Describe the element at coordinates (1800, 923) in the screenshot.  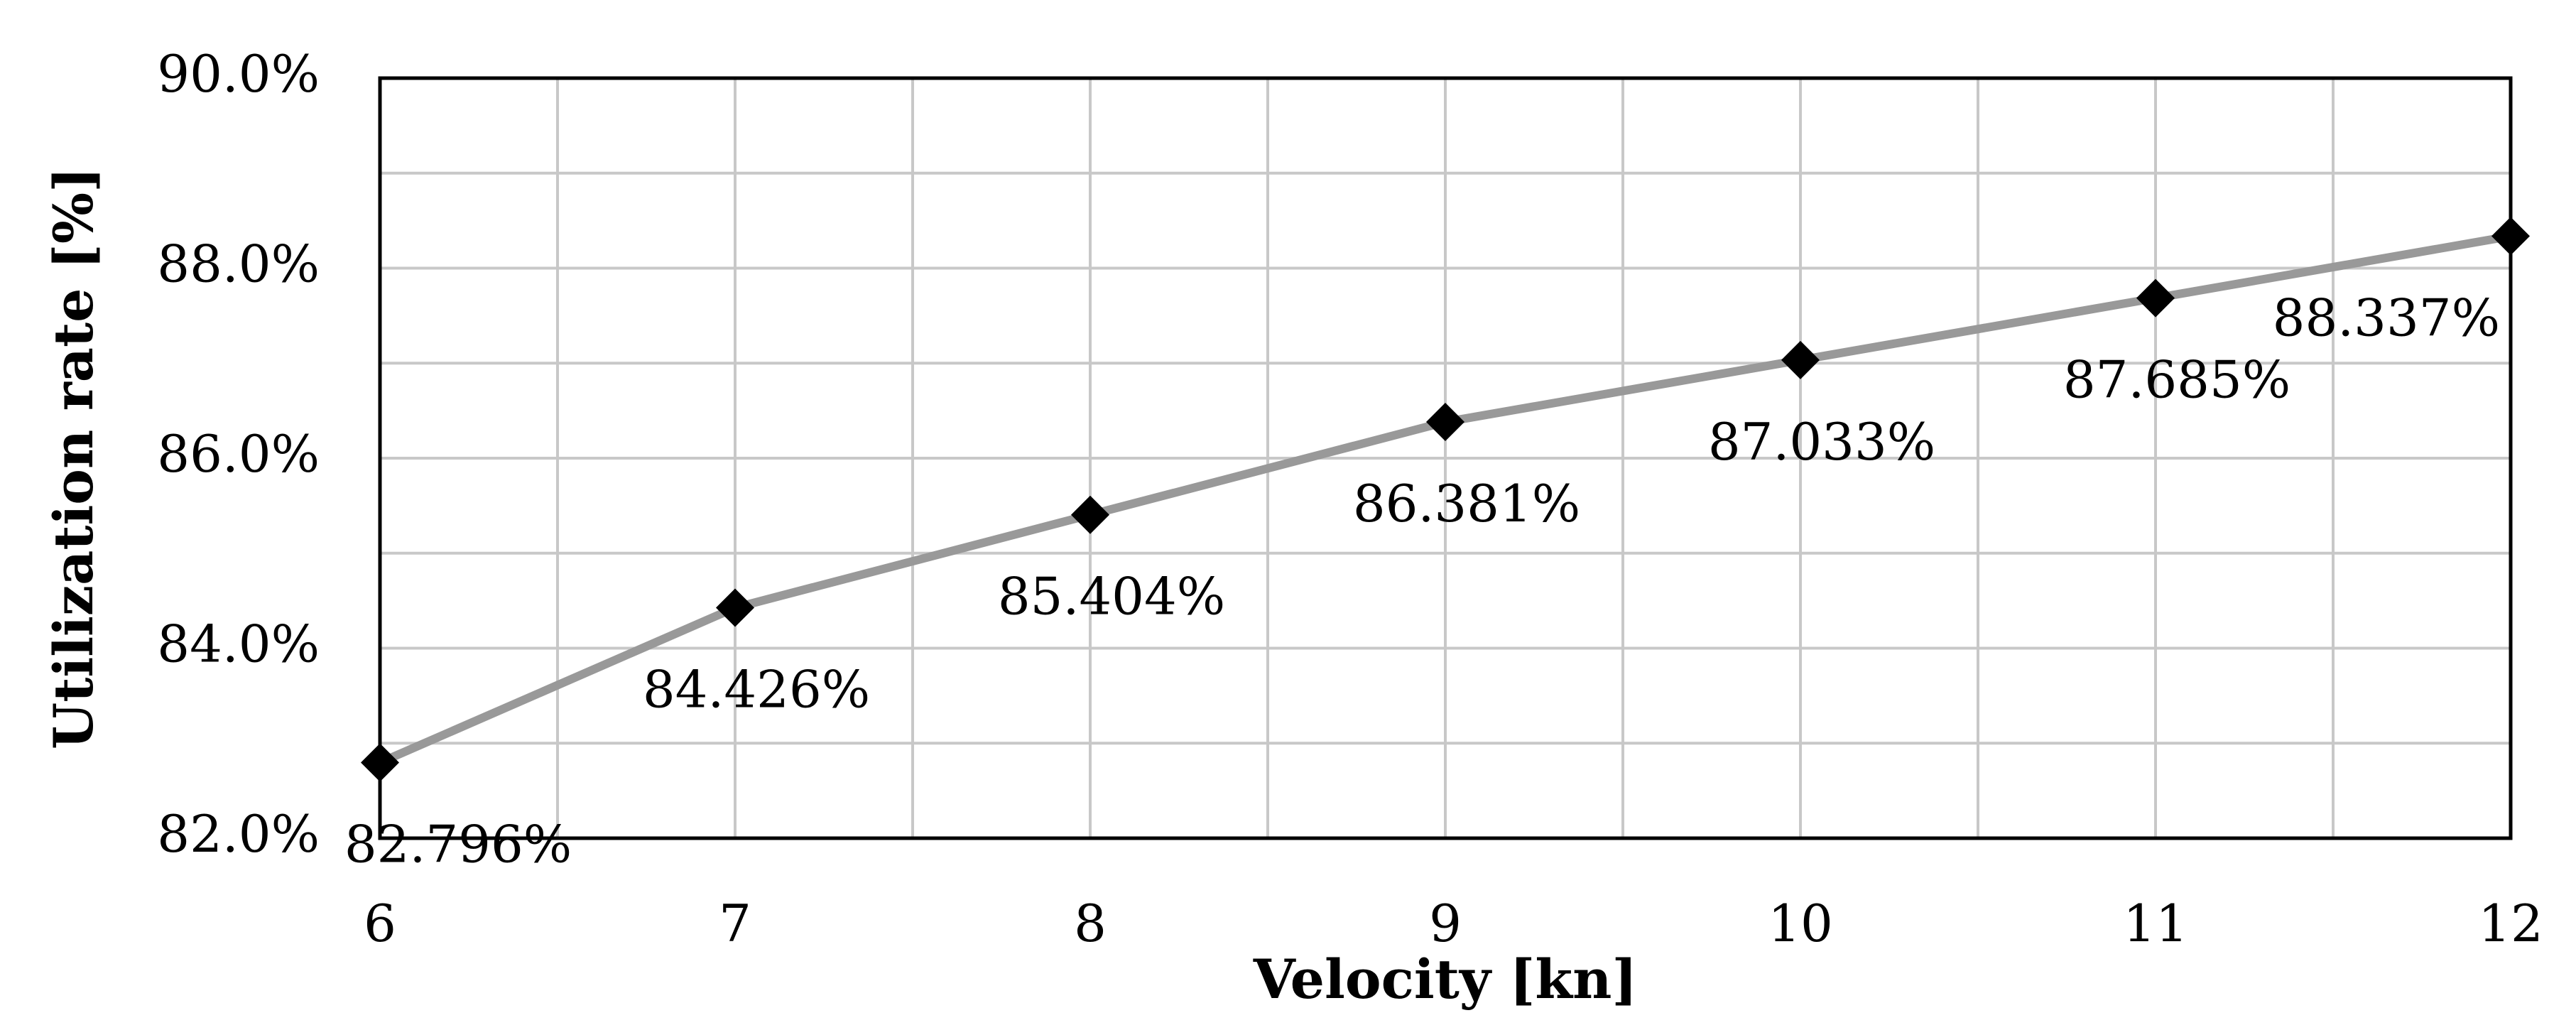
I see `x-tick-label: 10` at that location.